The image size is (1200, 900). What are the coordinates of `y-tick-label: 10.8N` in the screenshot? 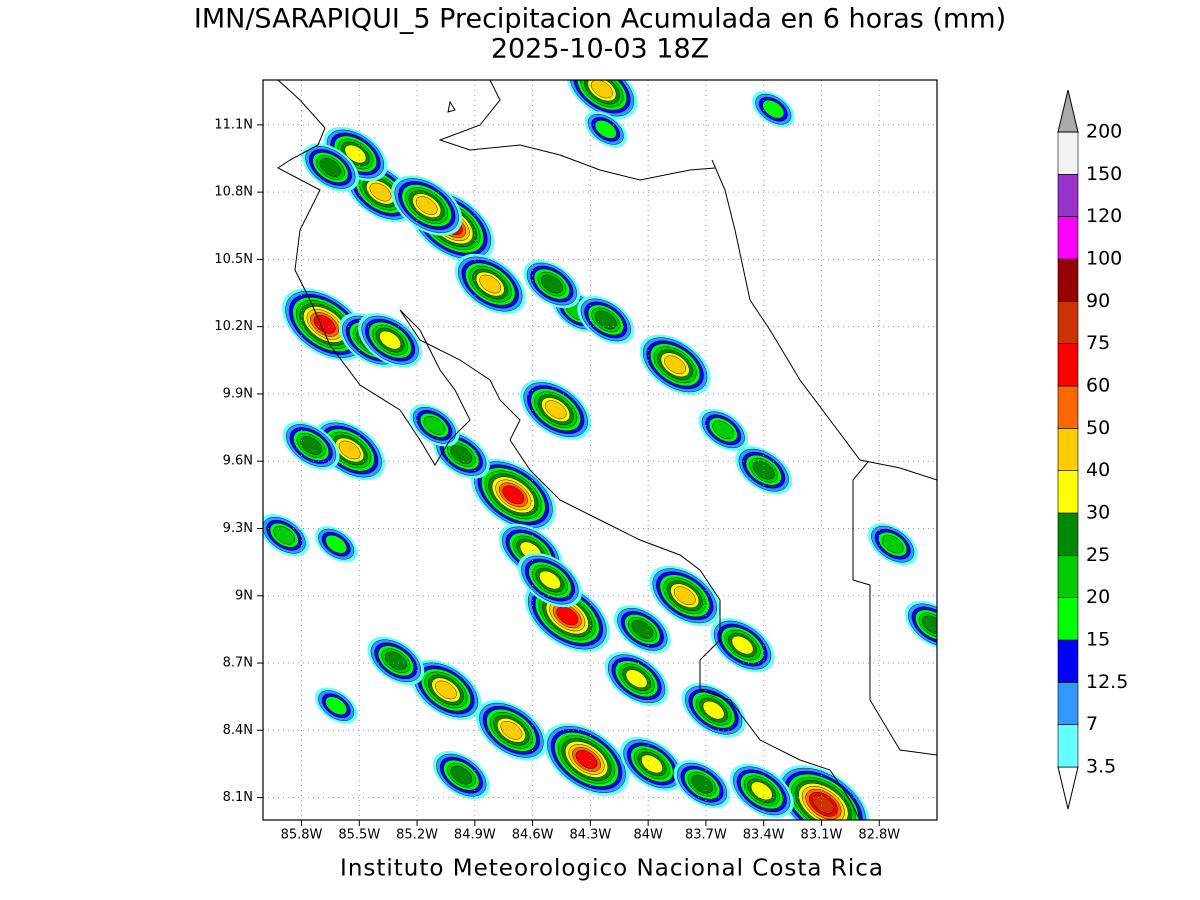 It's located at (233, 192).